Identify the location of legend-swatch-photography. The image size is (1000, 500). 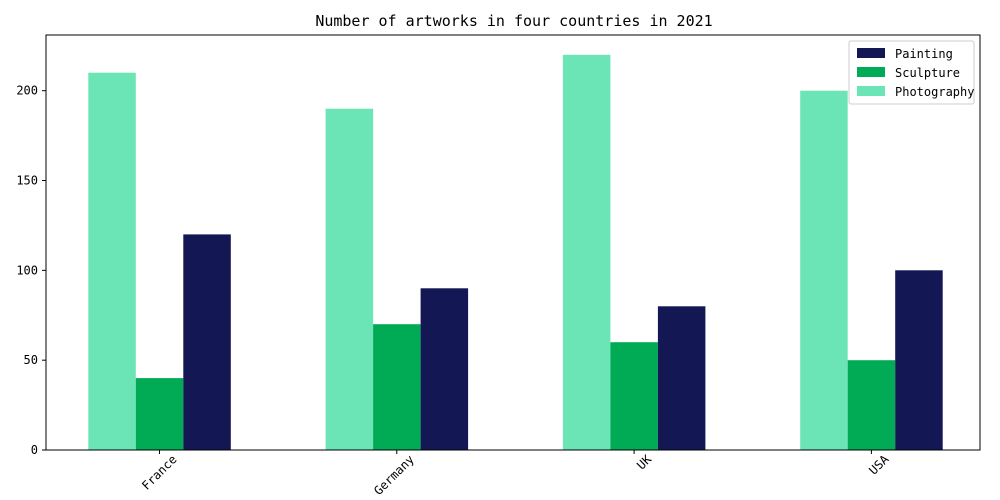
(871, 91).